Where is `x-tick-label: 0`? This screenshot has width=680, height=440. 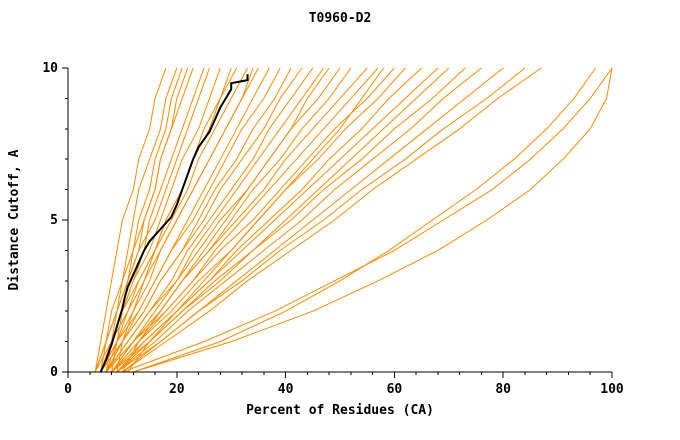 x-tick-label: 0 is located at coordinates (68, 389).